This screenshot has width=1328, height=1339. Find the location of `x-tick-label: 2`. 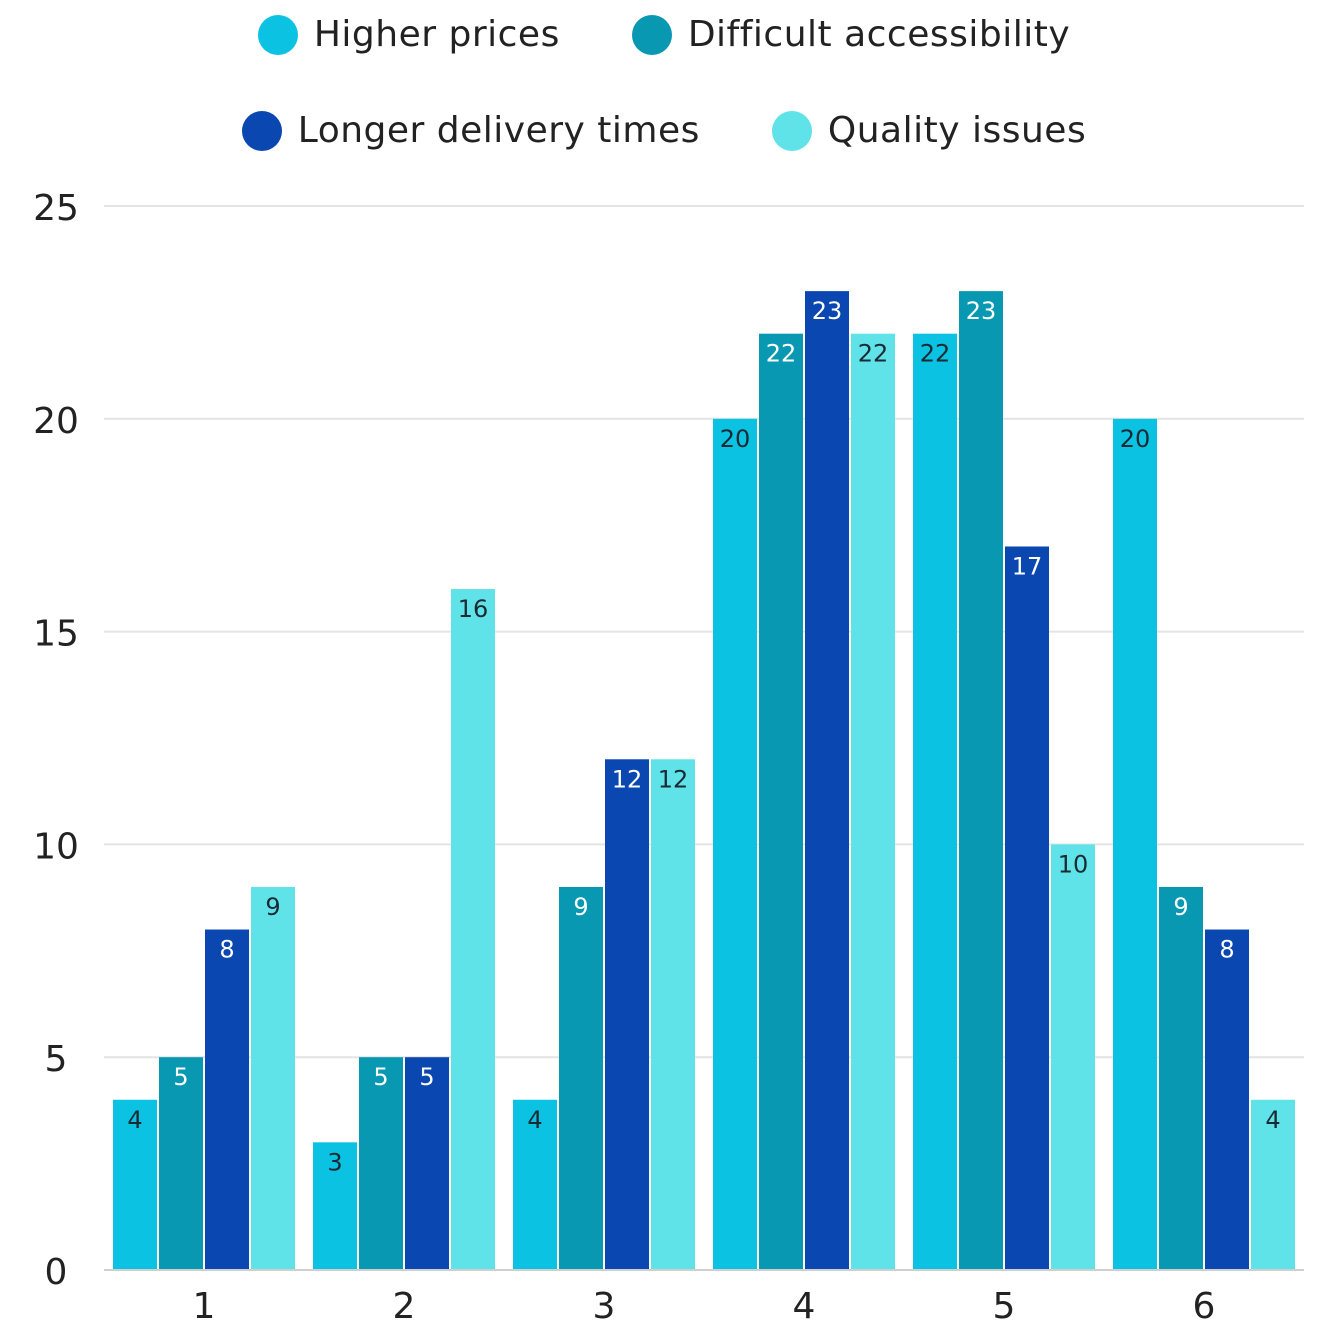

x-tick-label: 2 is located at coordinates (404, 1306).